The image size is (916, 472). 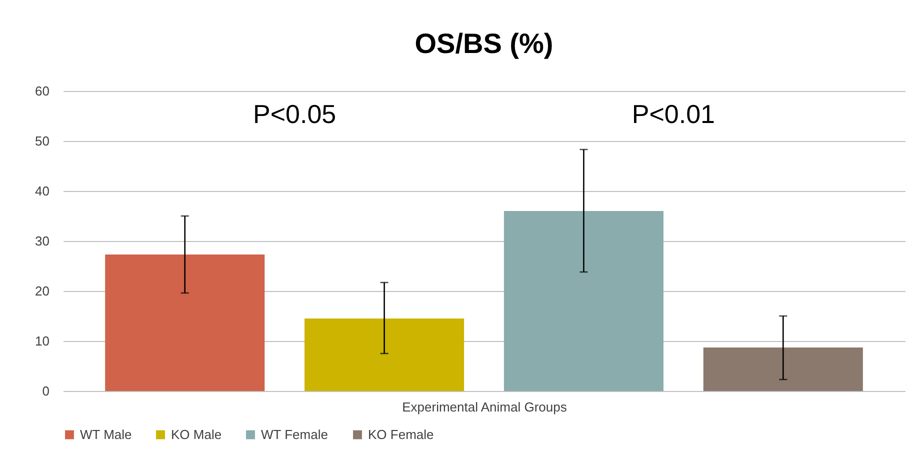 I want to click on chart-title: OS/BS (%), so click(x=484, y=43).